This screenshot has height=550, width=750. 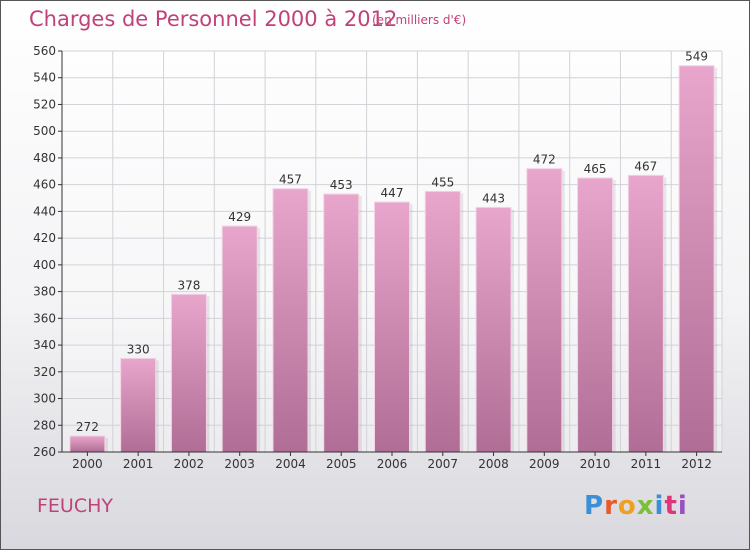 I want to click on y-tick-label: 440, so click(x=44, y=211).